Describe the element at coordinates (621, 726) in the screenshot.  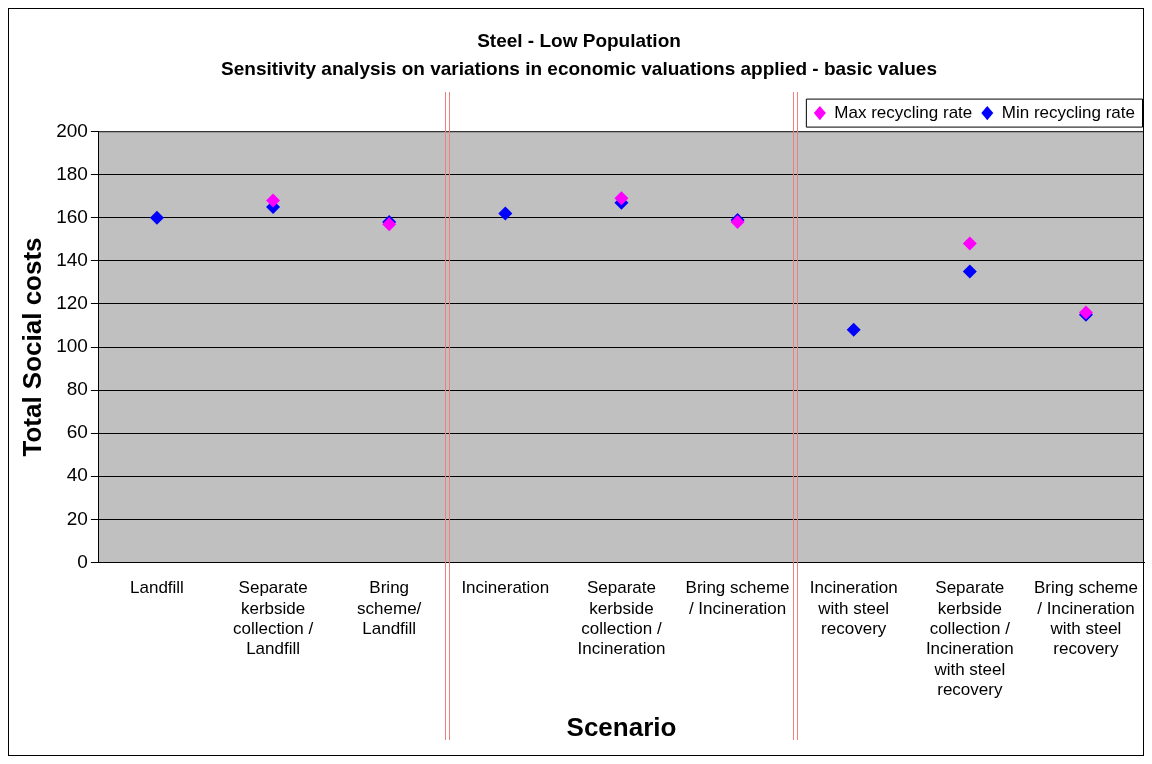
I see `x-axis-title: Scenario` at that location.